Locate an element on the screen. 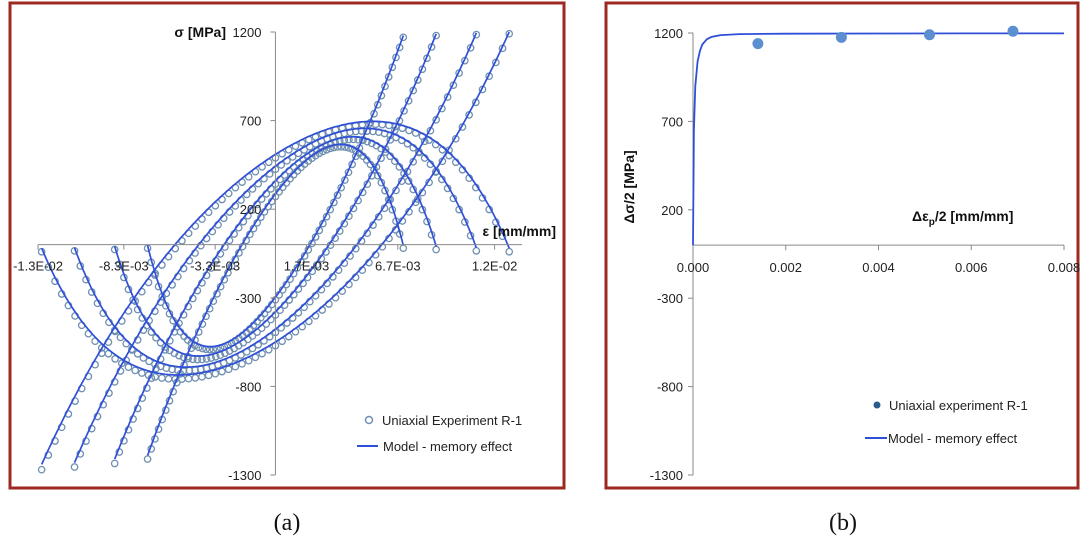 The height and width of the screenshot is (538, 1080). panel-b-x-axis-title-main: Δε is located at coordinates (920, 216).